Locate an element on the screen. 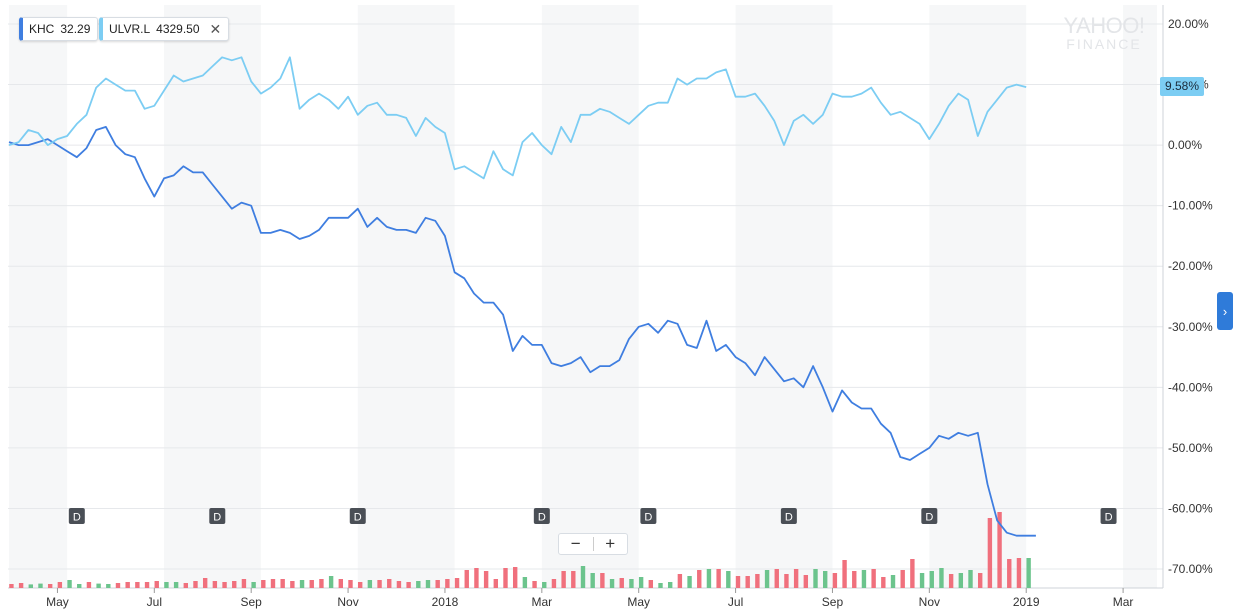  zoom-in-button: + is located at coordinates (610, 543).